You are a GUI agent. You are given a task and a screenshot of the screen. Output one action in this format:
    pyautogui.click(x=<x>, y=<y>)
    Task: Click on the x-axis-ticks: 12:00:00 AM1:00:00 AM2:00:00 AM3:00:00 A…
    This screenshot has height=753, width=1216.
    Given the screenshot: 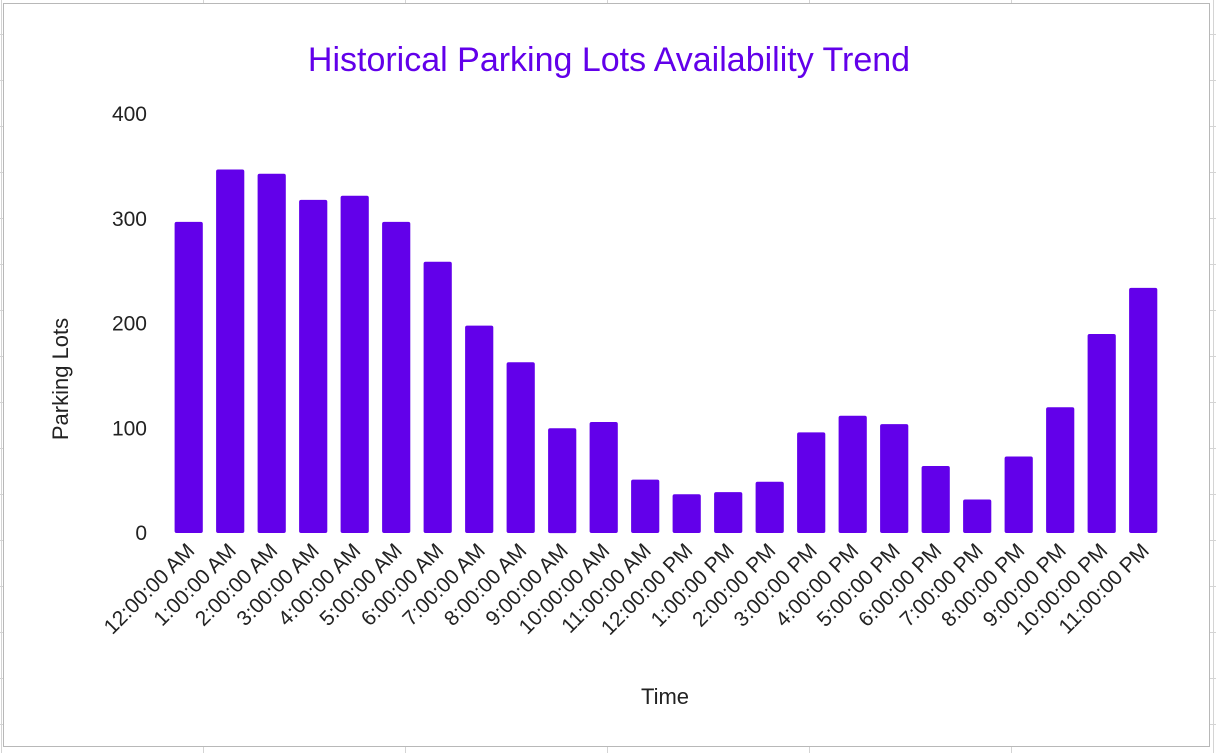 What is the action you would take?
    pyautogui.click(x=627, y=589)
    